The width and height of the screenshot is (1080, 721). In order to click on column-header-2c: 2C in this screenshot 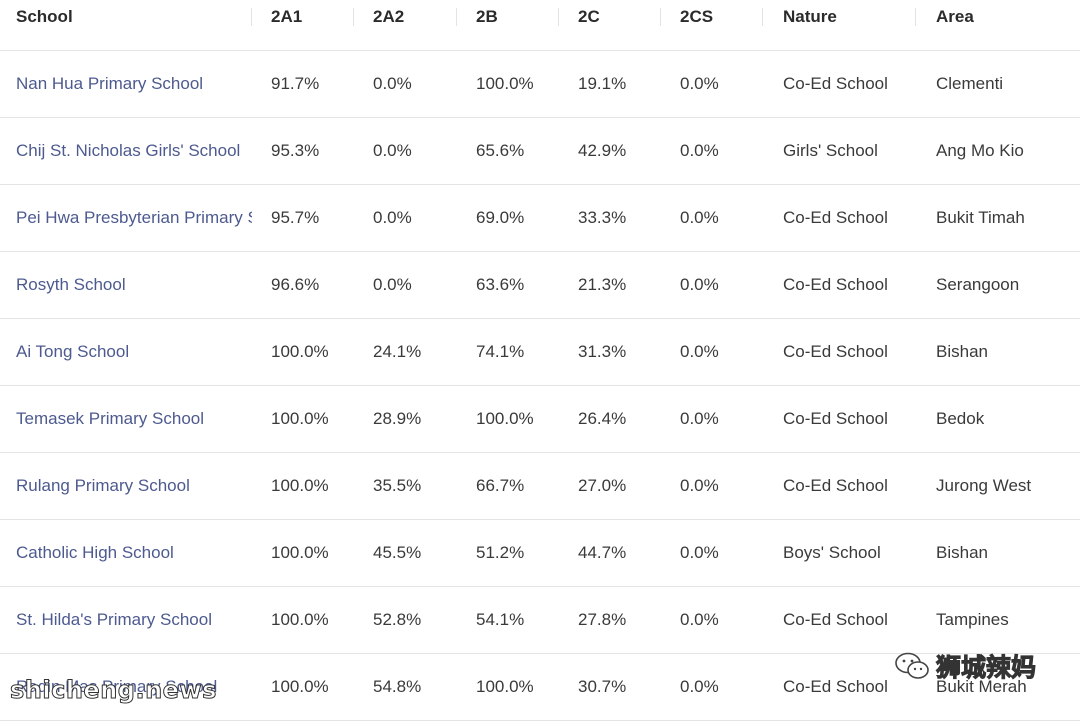, I will do `click(589, 16)`.